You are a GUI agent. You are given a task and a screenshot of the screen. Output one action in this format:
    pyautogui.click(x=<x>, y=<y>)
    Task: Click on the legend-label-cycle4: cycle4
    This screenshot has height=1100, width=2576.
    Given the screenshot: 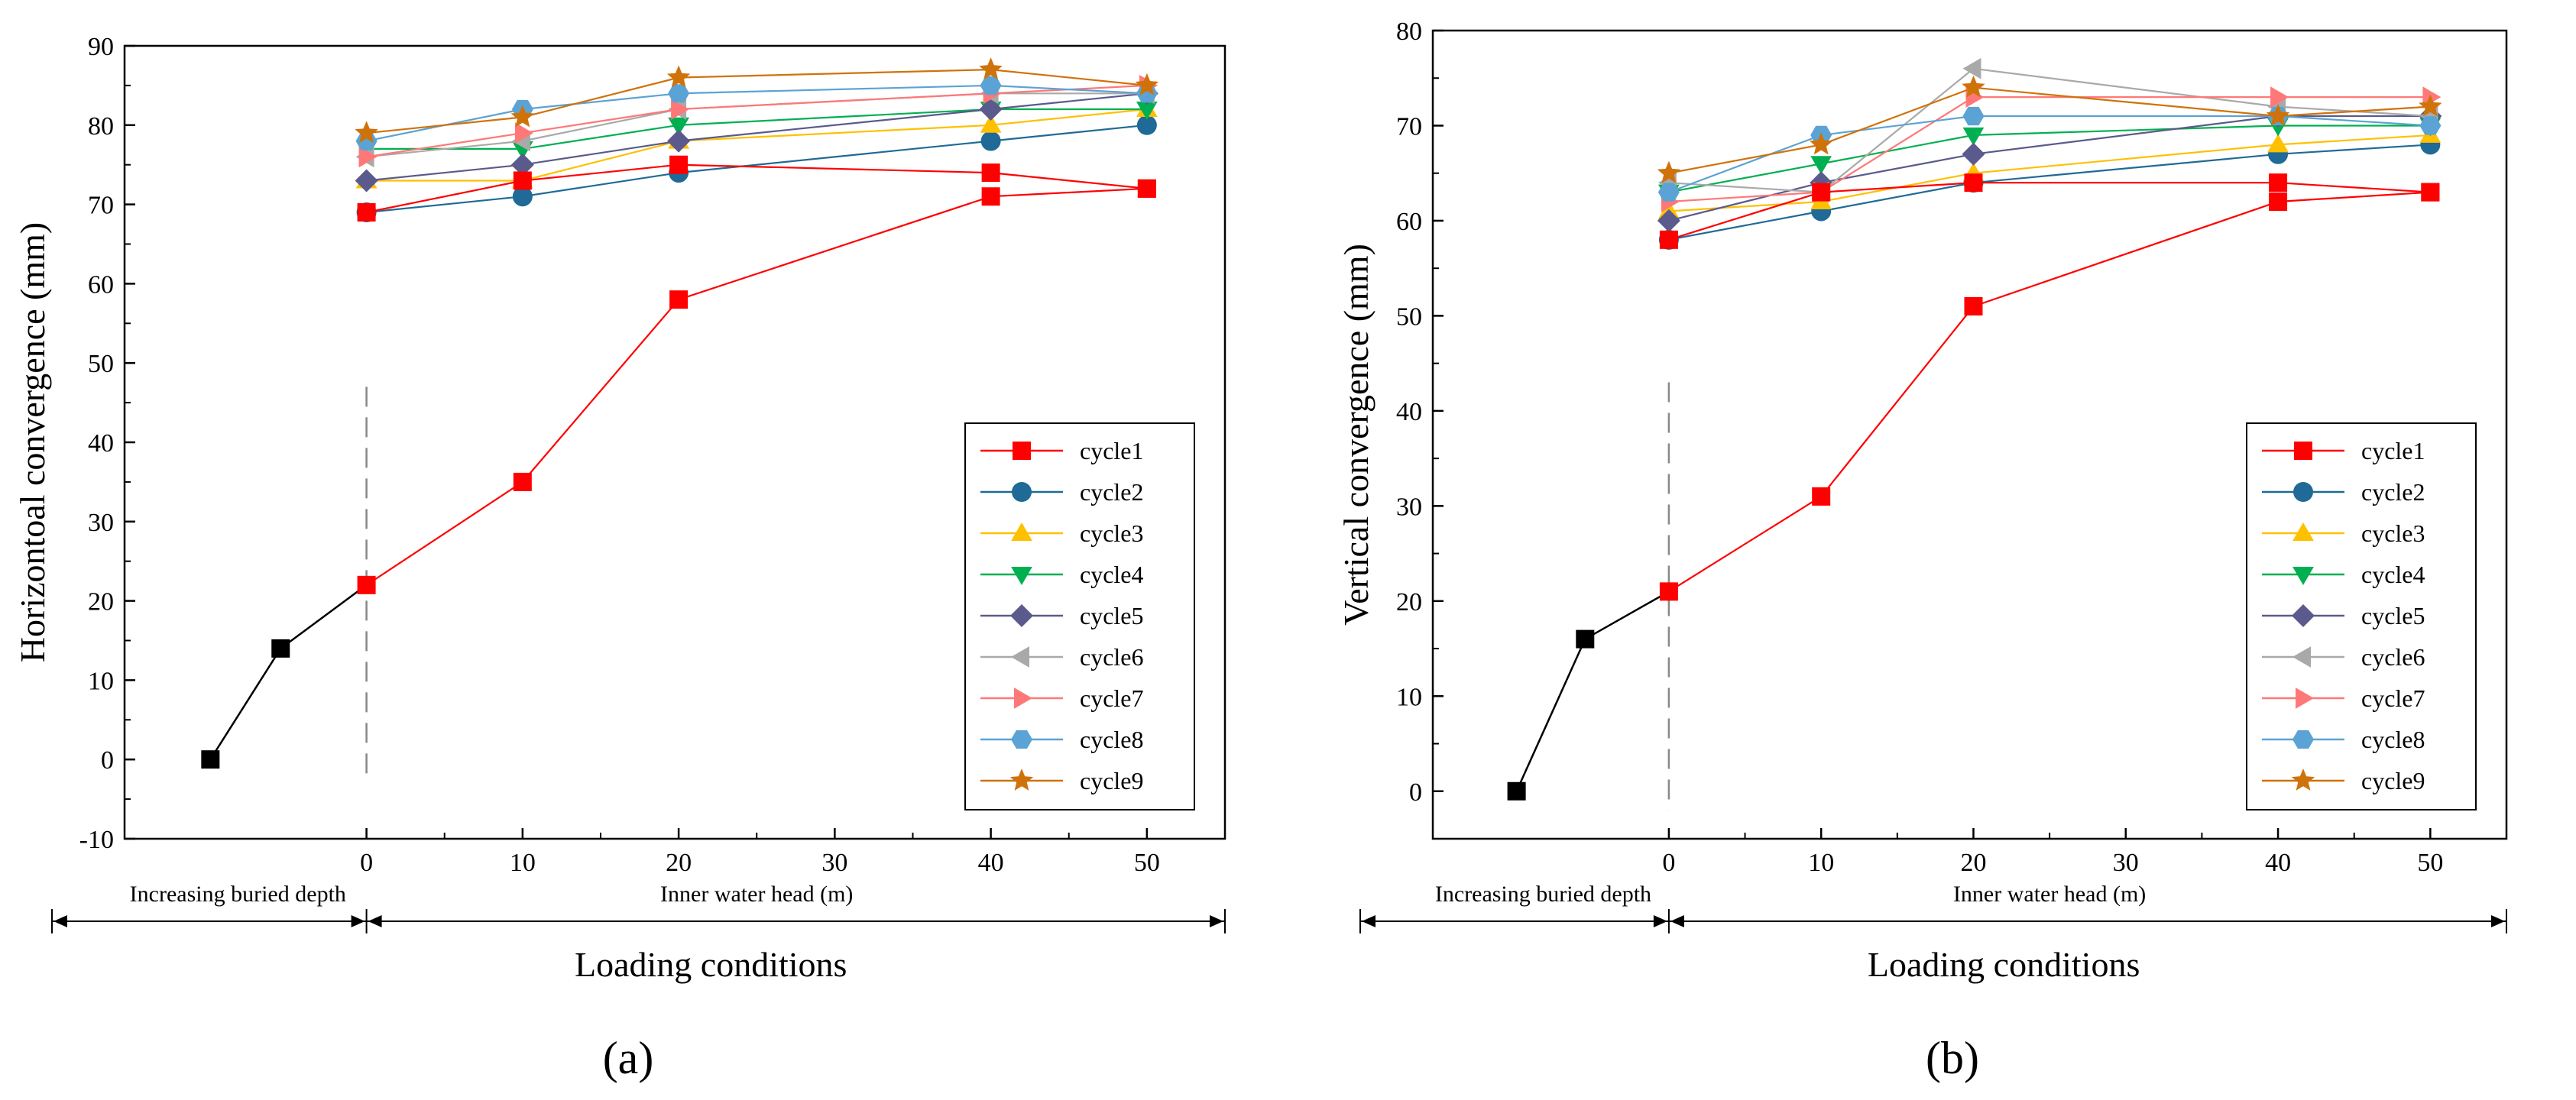 What is the action you would take?
    pyautogui.click(x=1112, y=574)
    